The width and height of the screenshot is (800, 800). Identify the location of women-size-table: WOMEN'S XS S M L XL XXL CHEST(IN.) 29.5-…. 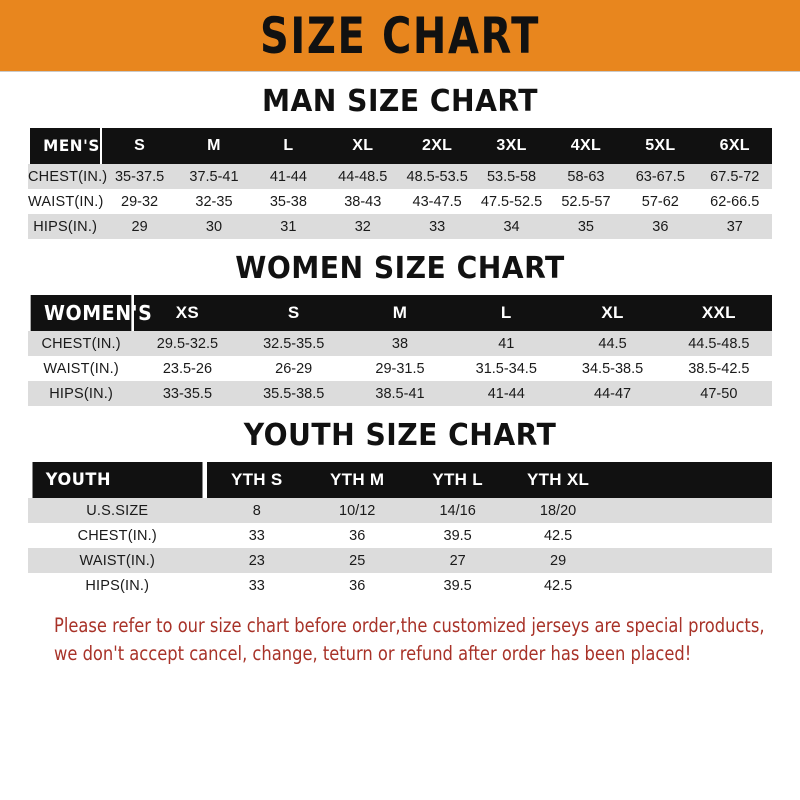
(400, 350).